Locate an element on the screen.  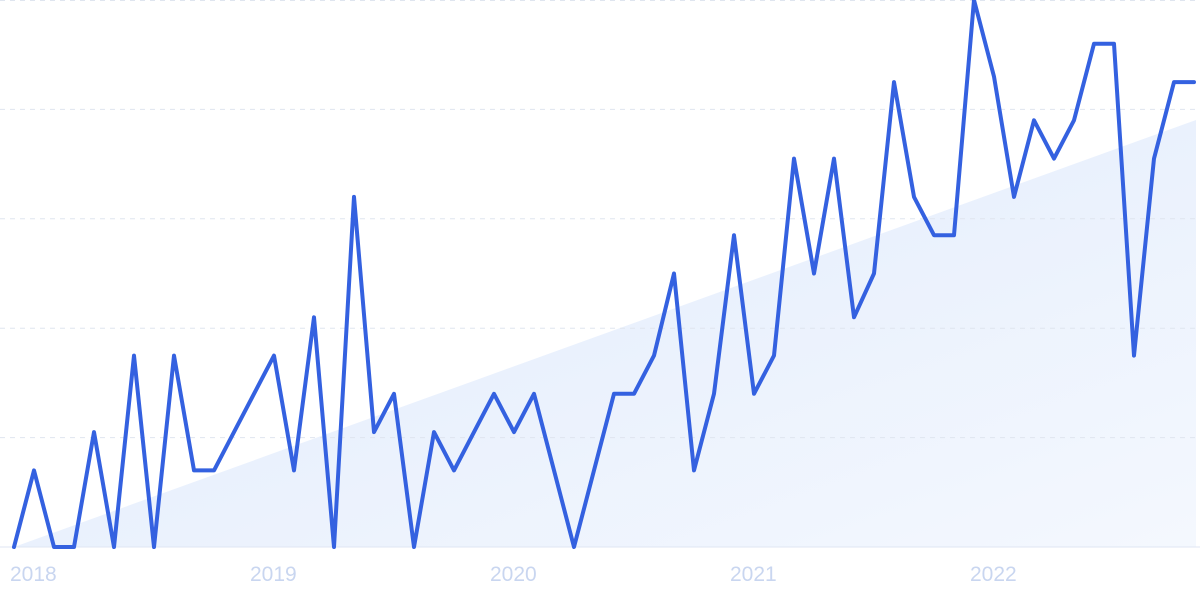
x-axis: 2018 2019 2020 2021 2022 is located at coordinates (513, 574).